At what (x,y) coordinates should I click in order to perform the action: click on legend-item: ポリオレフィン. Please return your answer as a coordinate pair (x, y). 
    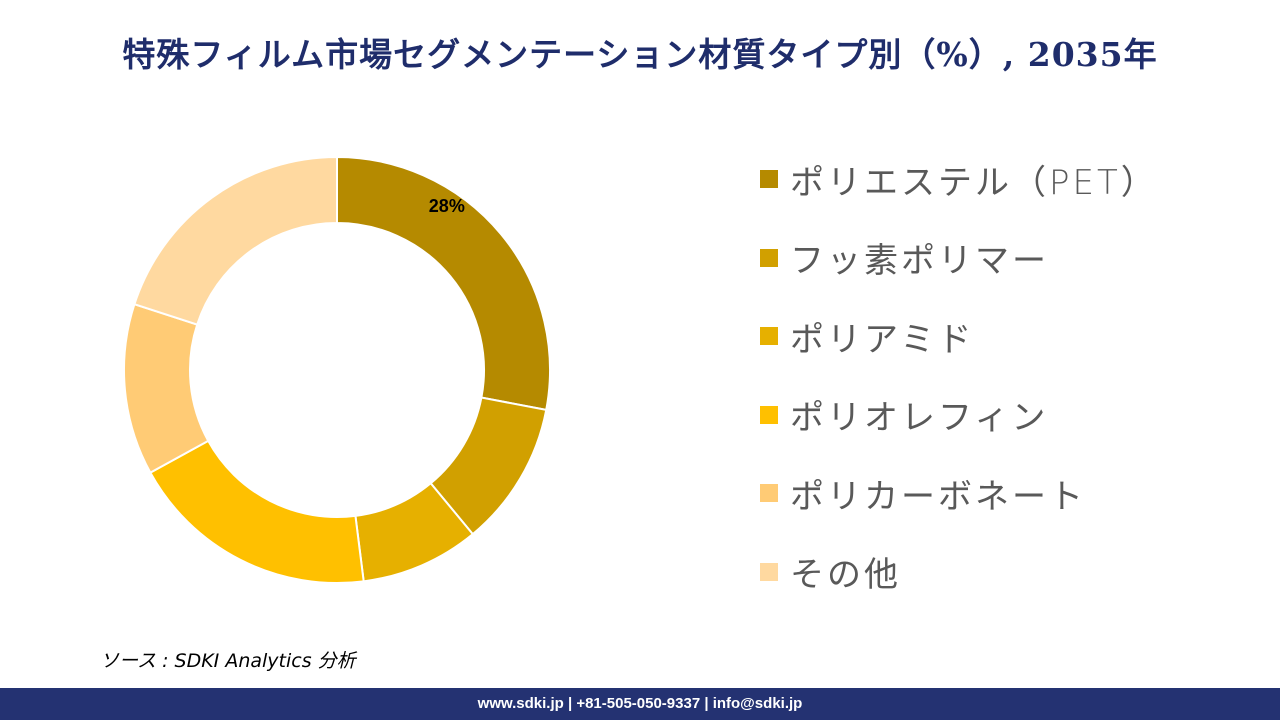
    Looking at the image, I should click on (959, 415).